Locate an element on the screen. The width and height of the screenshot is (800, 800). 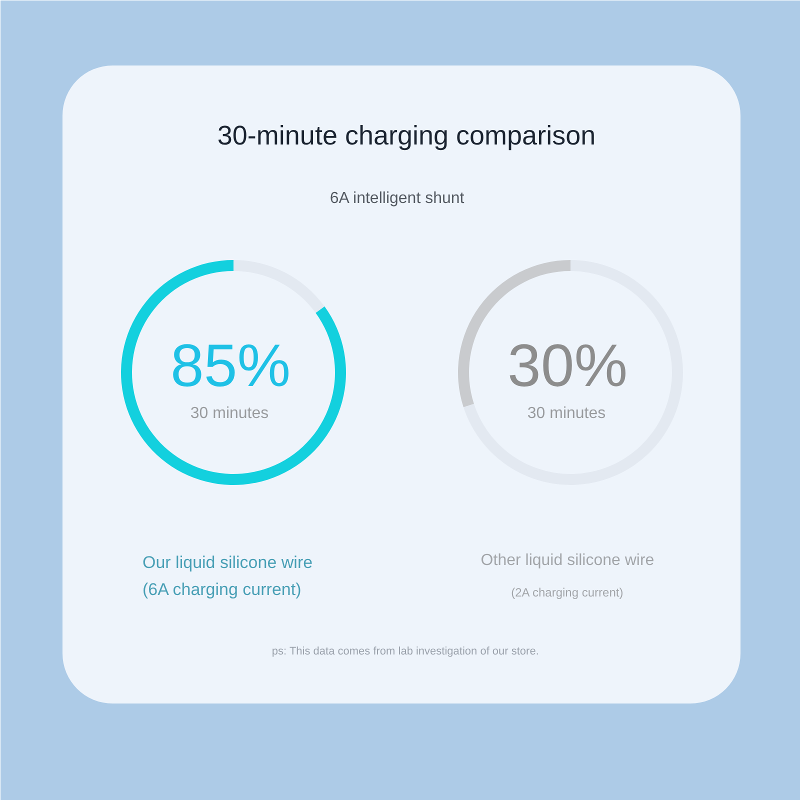
data-label: 85% is located at coordinates (230, 365).